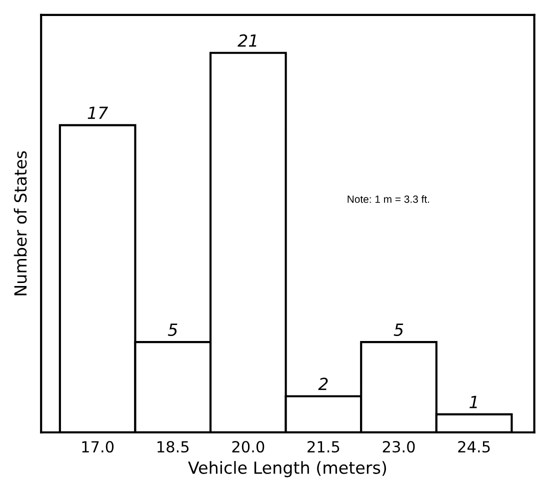 This screenshot has height=497, width=548. Describe the element at coordinates (98, 446) in the screenshot. I see `x-tick-label: 17.0` at that location.